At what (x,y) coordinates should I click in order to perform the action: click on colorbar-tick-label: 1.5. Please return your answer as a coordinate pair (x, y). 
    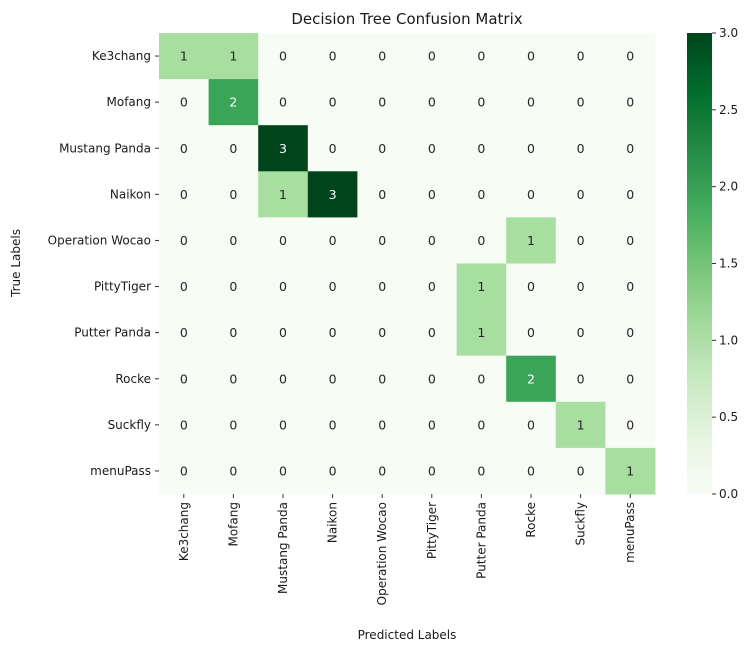
    Looking at the image, I should click on (728, 264).